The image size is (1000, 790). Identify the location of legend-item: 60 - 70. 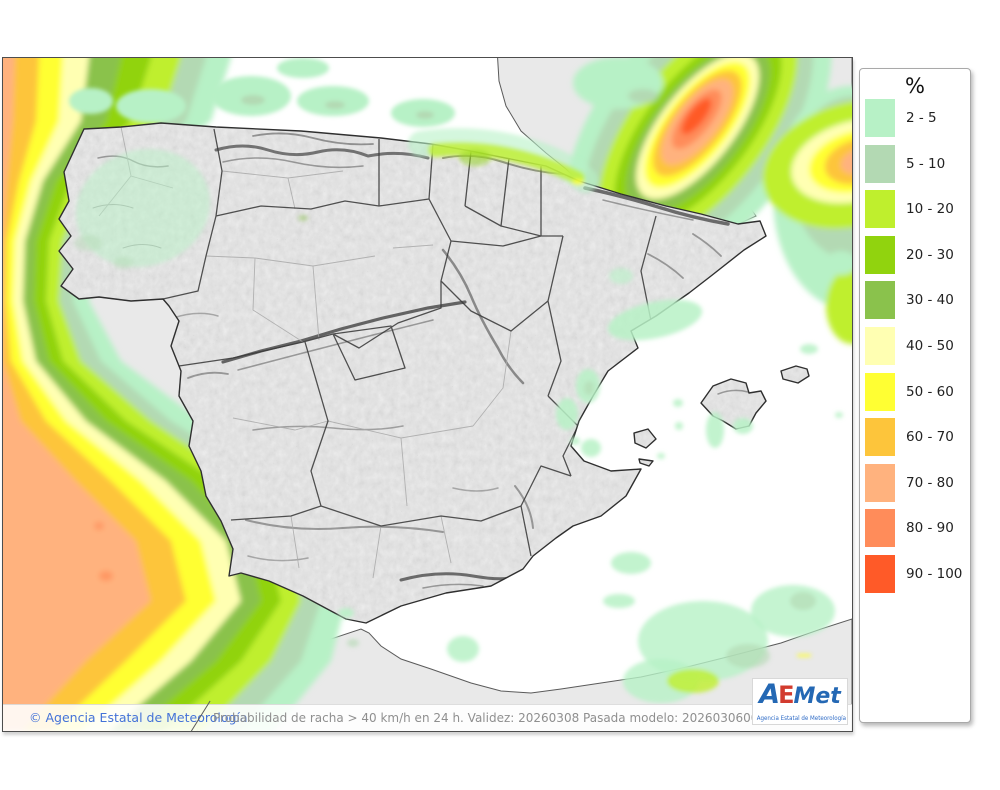
(917, 437).